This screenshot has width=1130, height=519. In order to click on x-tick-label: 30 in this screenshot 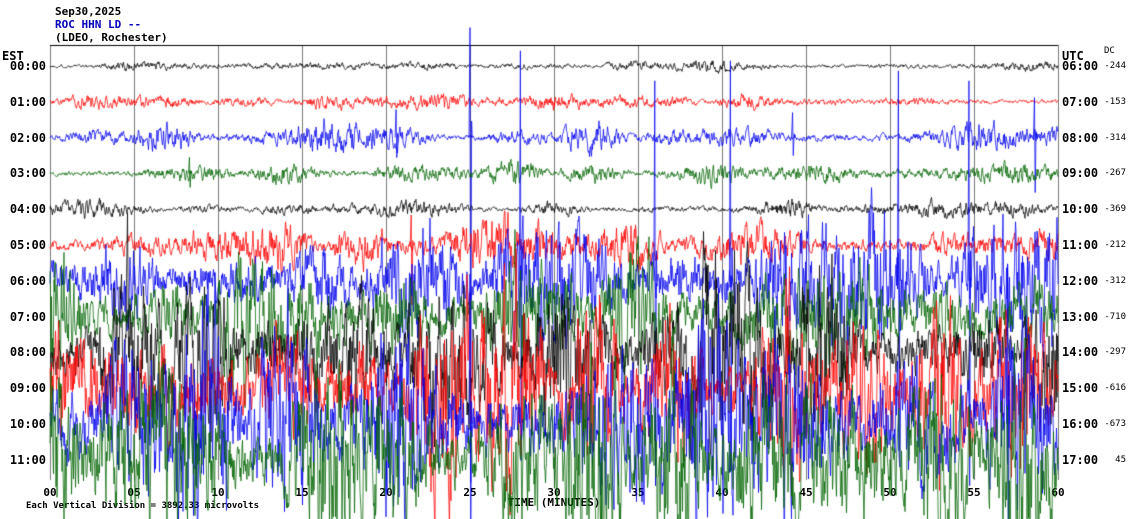, I will do `click(554, 492)`.